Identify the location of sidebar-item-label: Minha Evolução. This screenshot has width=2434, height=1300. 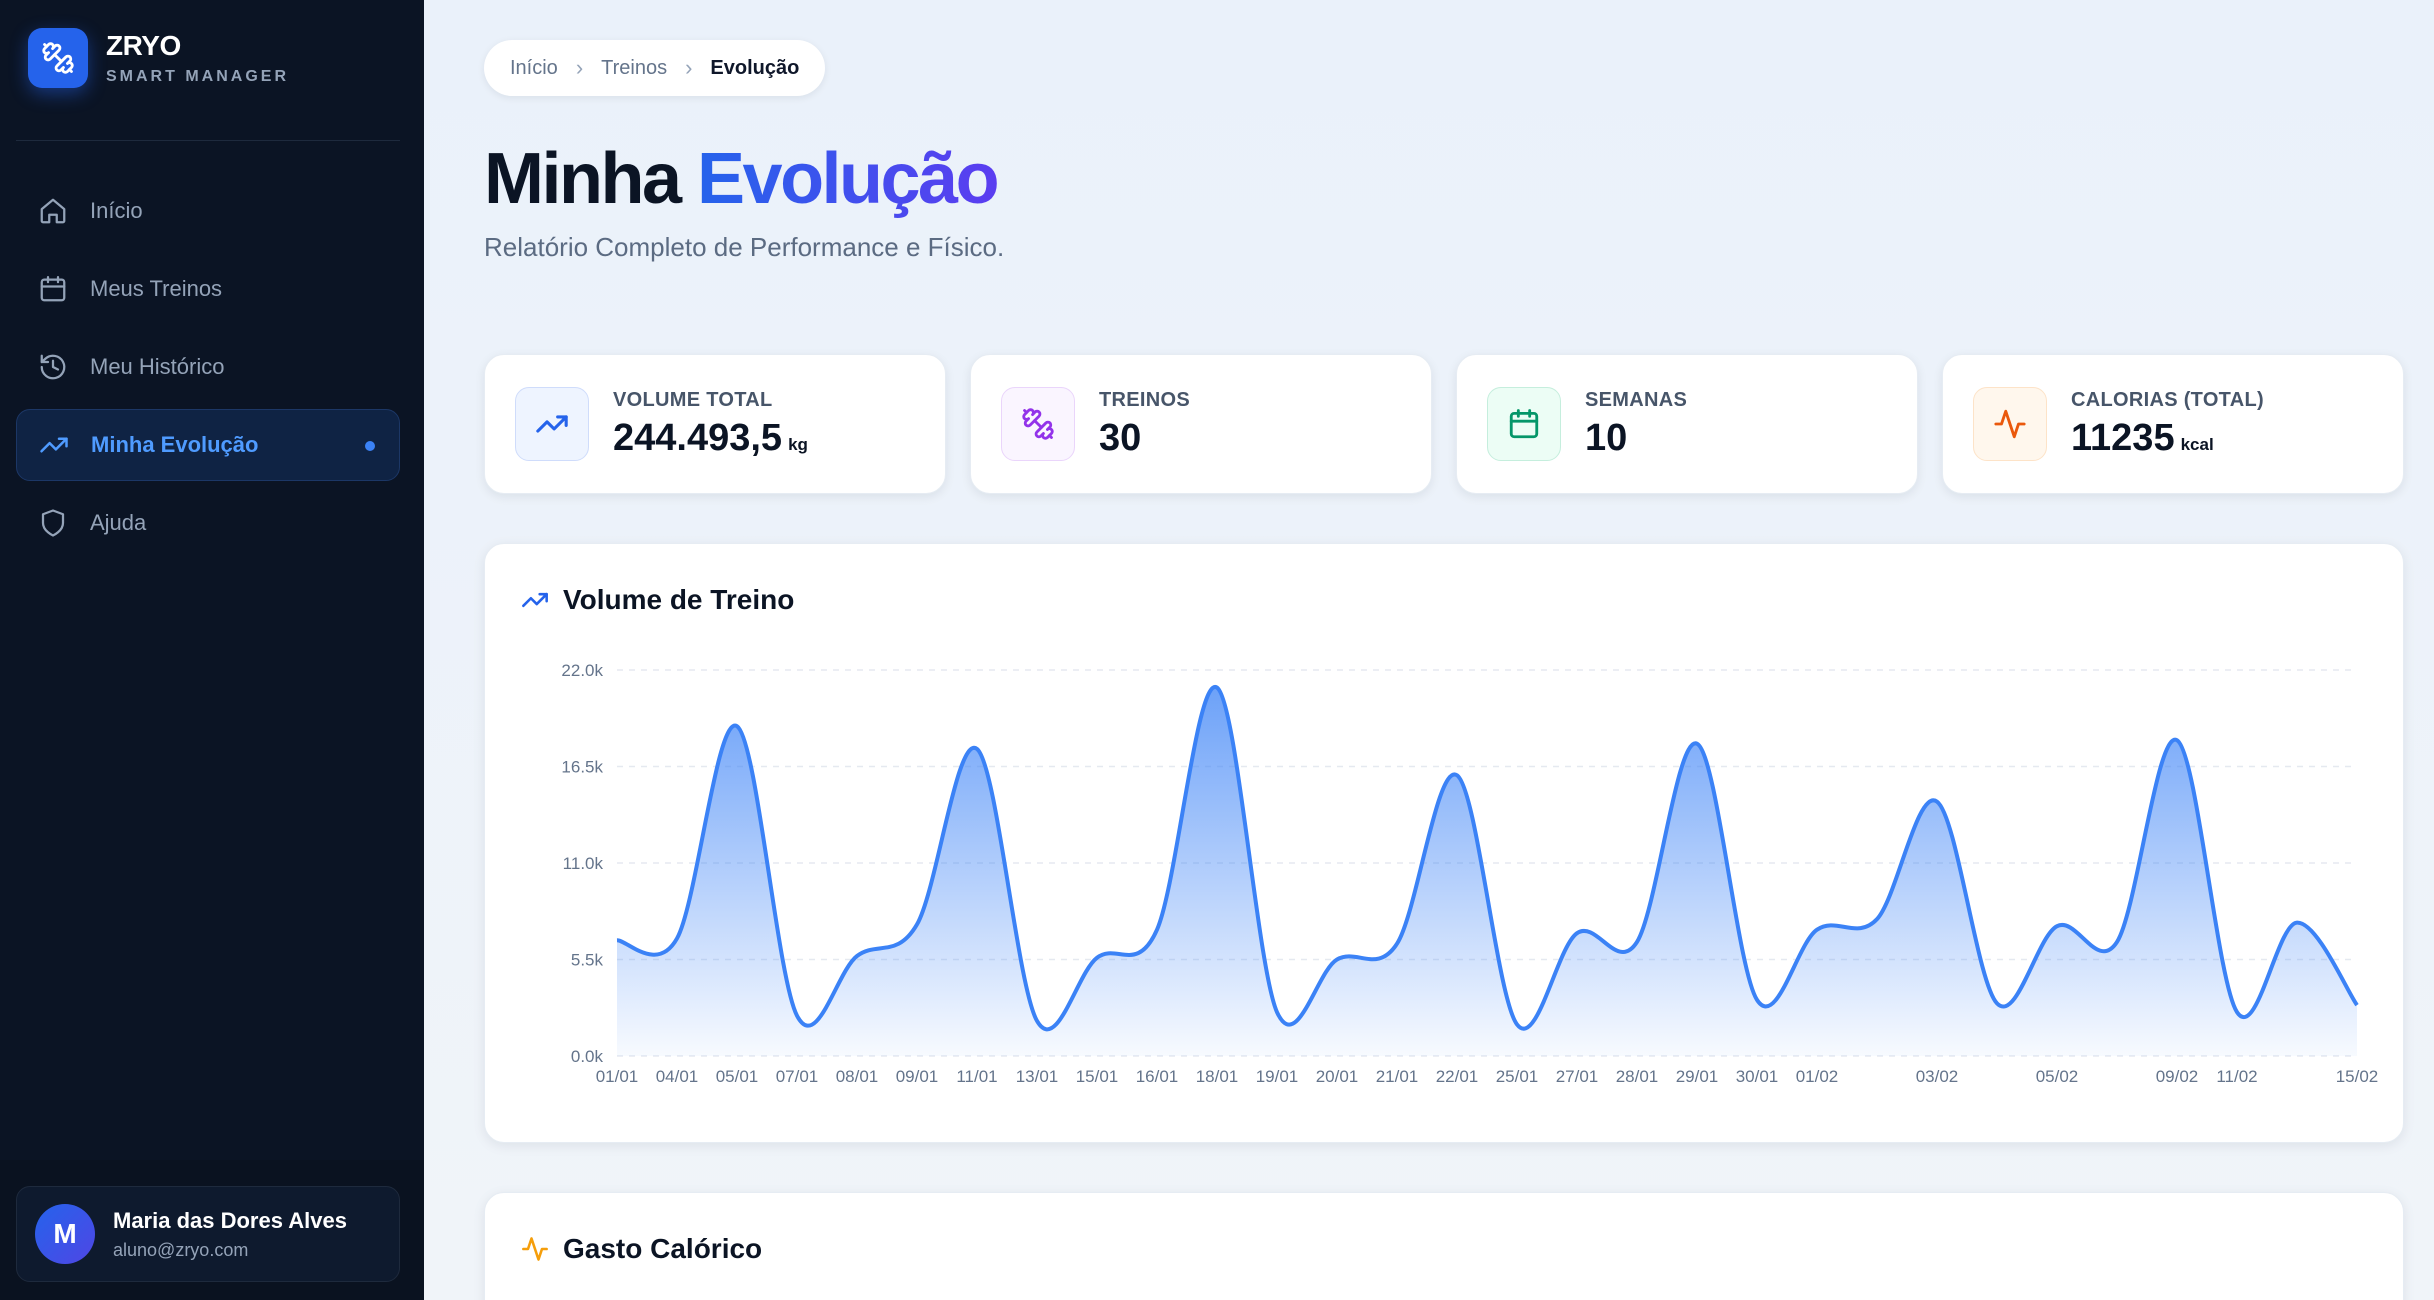
(175, 444).